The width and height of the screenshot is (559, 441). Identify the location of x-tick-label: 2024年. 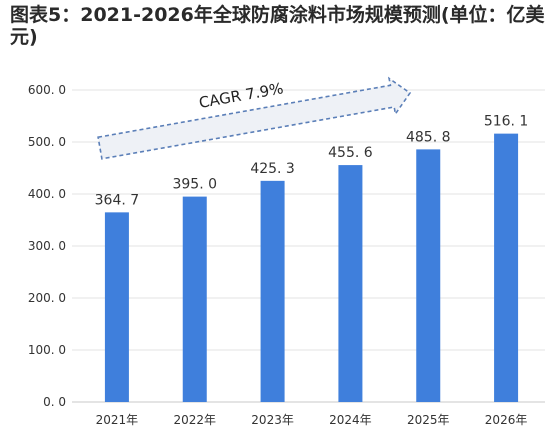
(350, 420).